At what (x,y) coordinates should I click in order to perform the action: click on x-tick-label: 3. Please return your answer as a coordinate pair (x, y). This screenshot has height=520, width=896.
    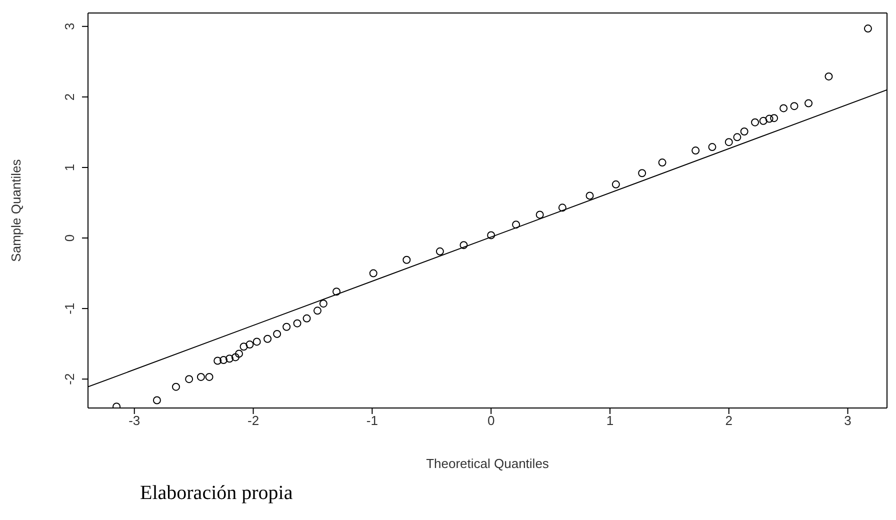
    Looking at the image, I should click on (848, 420).